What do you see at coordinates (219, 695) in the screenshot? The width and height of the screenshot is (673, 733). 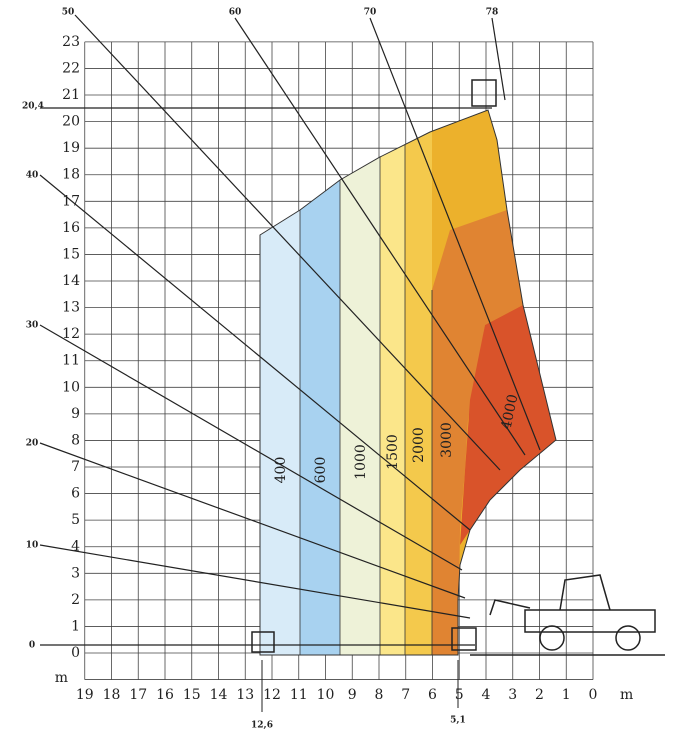 I see `x-tick-label: 14` at bounding box center [219, 695].